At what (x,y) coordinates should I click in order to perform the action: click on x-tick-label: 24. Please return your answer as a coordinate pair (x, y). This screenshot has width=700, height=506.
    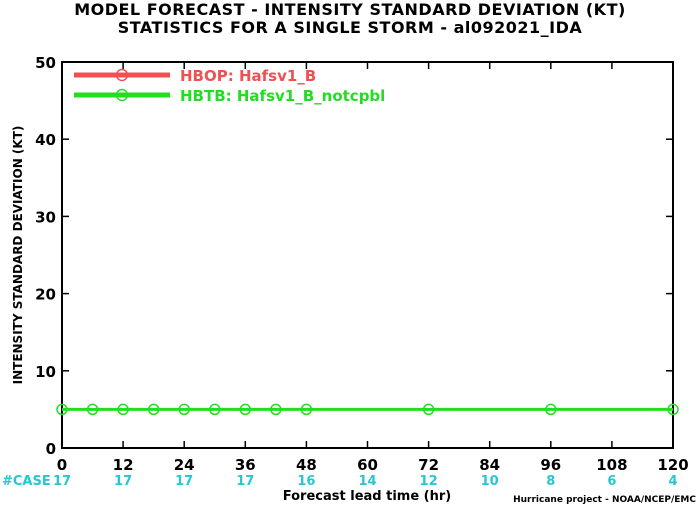
    Looking at the image, I should click on (184, 465).